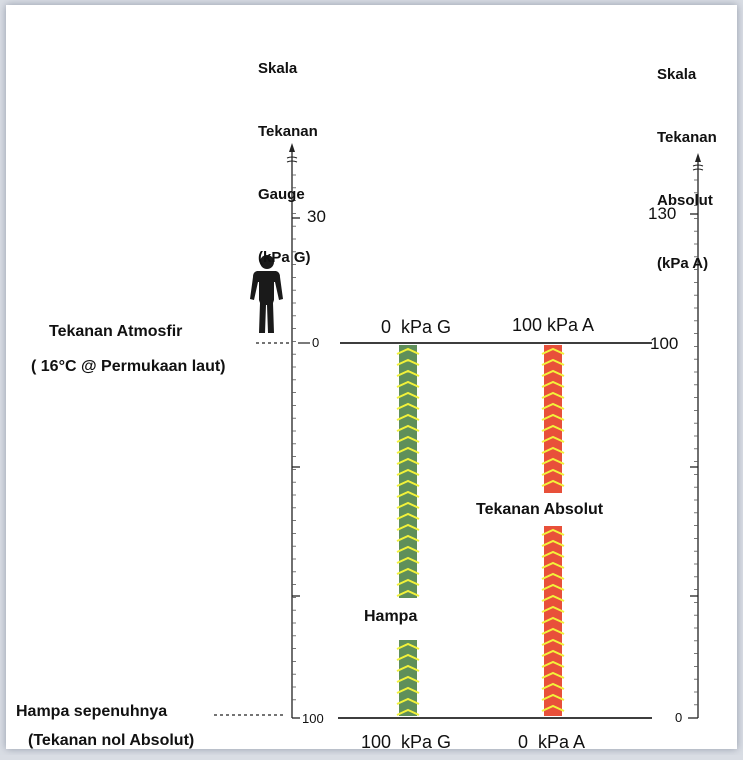 This screenshot has height=760, width=743. I want to click on hundred-gauge-label: 100 kPa G, so click(406, 742).